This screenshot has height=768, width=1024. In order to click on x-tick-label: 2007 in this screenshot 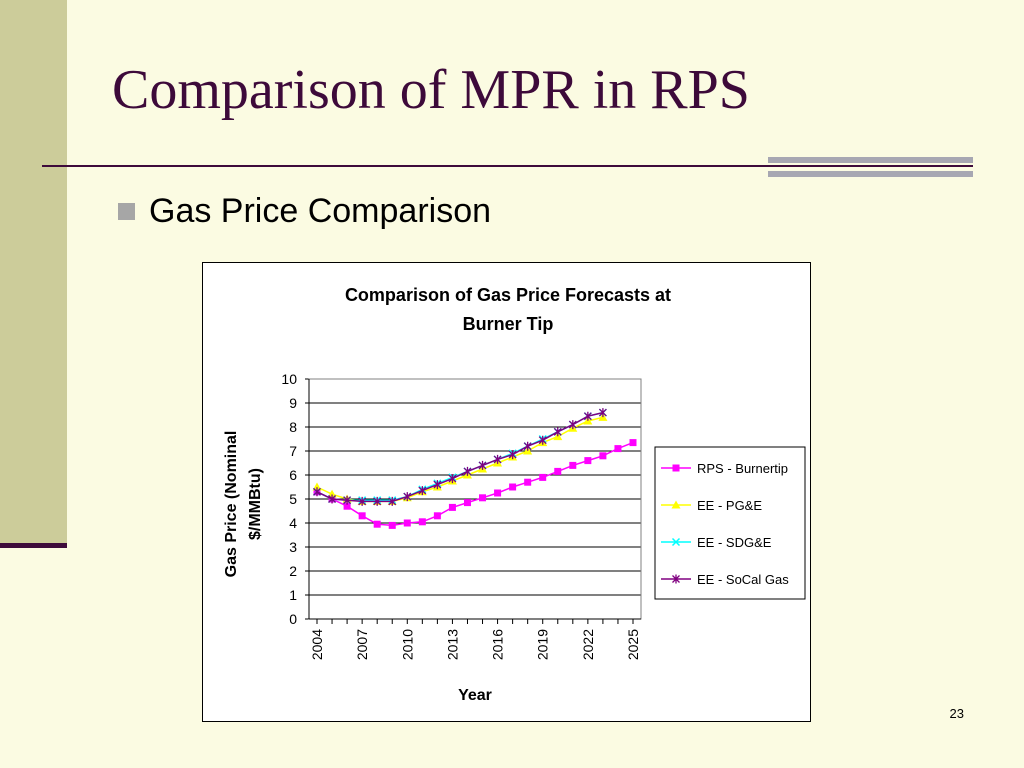, I will do `click(362, 644)`.